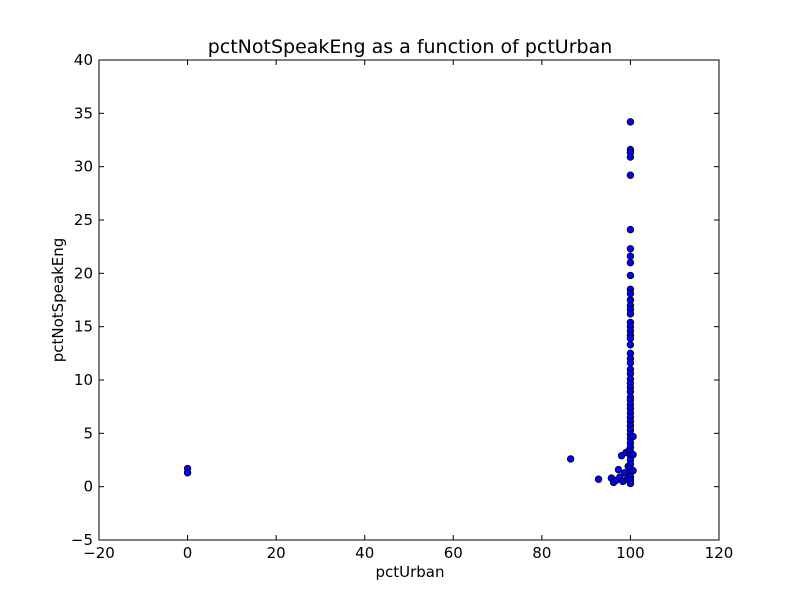 The width and height of the screenshot is (800, 600). Describe the element at coordinates (188, 553) in the screenshot. I see `x-tick-label: 0` at that location.